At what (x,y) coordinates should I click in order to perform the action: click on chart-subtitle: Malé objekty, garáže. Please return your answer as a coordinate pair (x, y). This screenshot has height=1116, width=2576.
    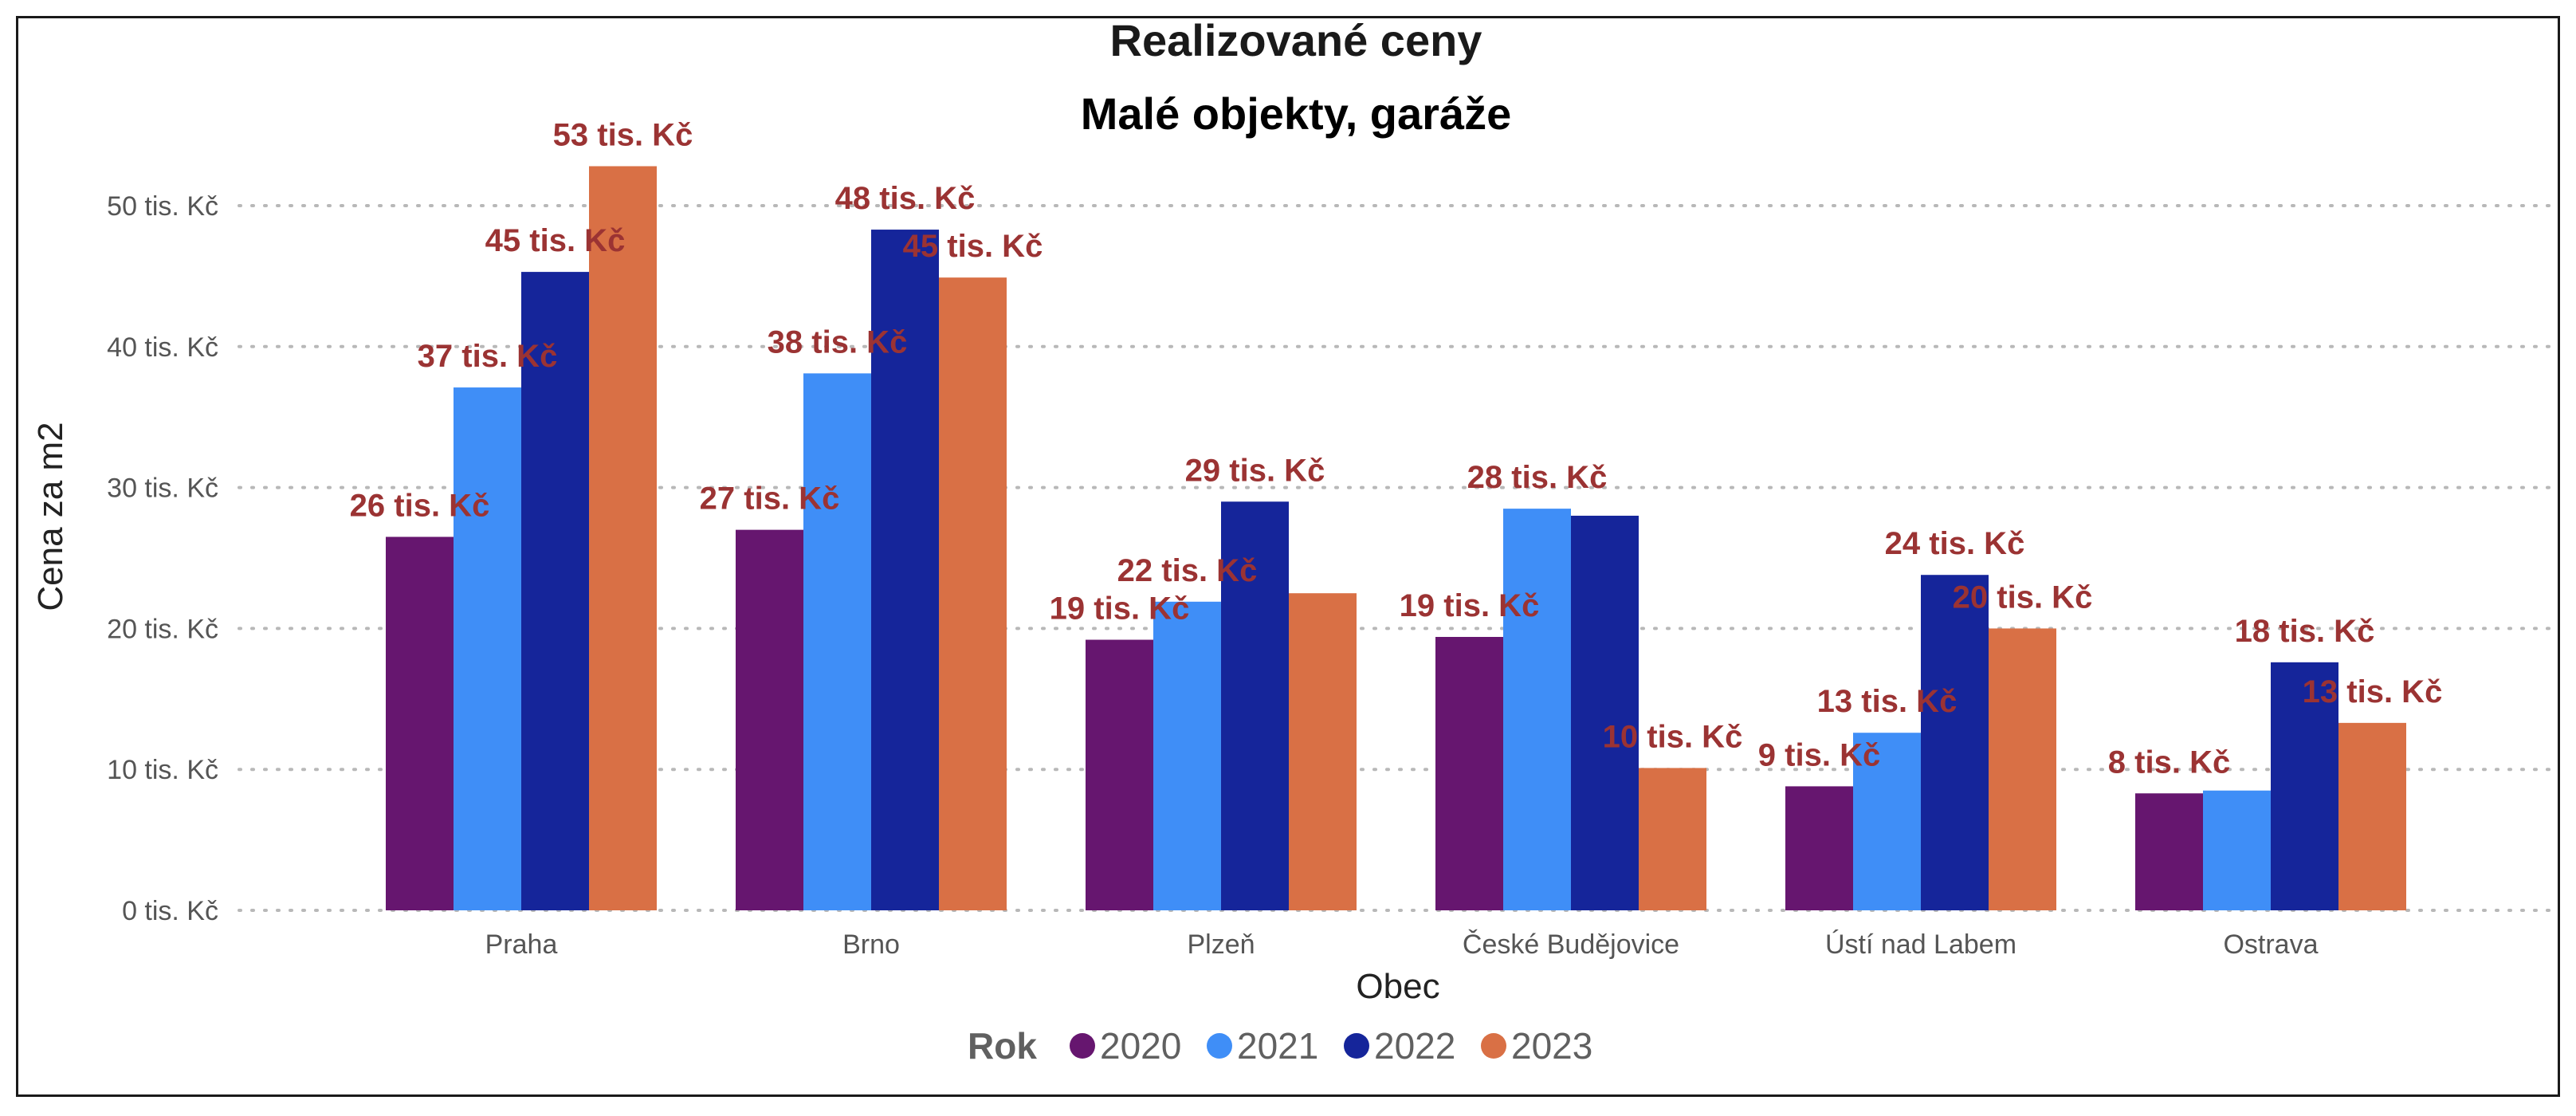
    Looking at the image, I should click on (1296, 113).